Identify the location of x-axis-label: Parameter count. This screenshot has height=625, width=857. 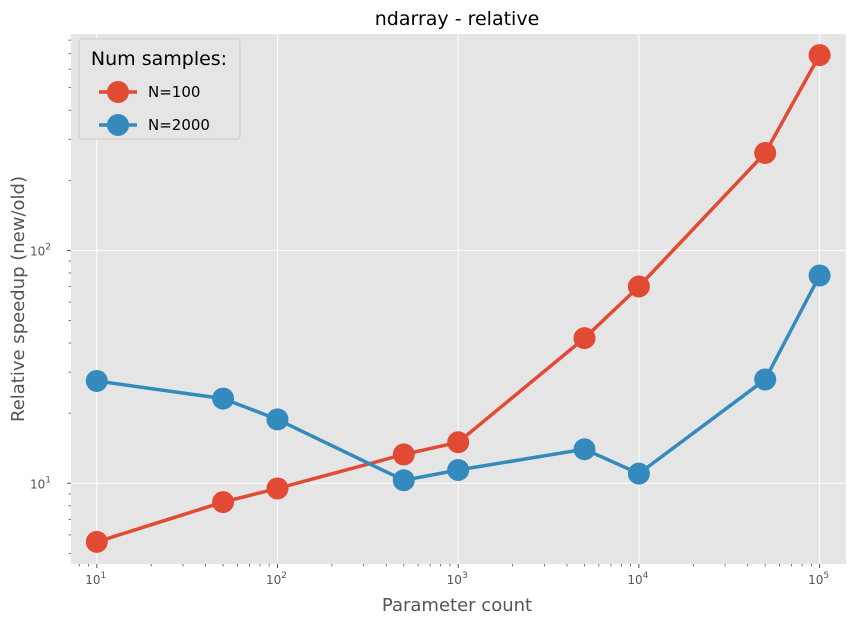
(457, 605).